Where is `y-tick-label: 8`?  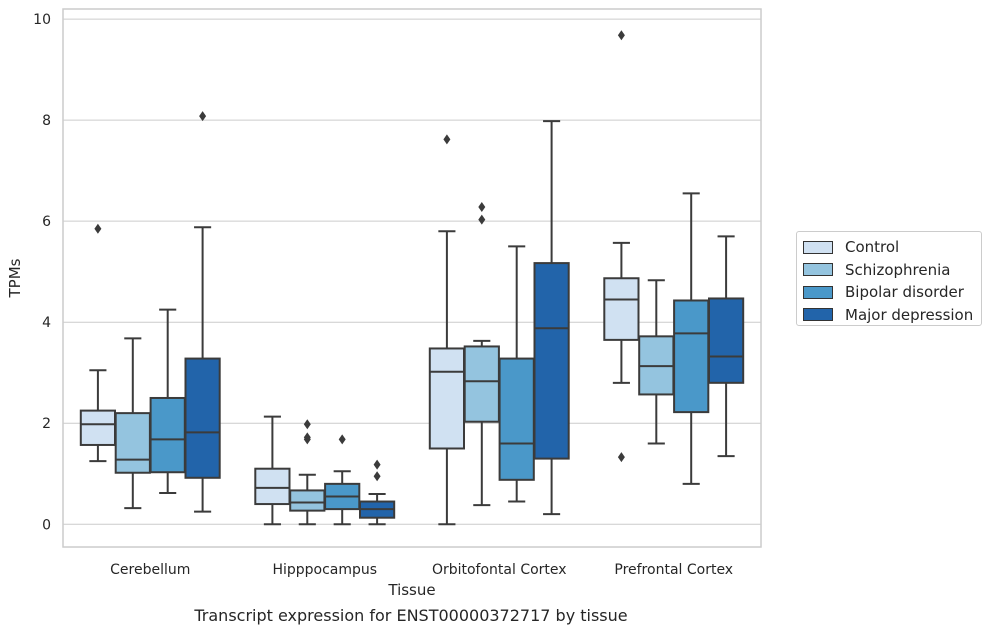
y-tick-label: 8 is located at coordinates (46, 121).